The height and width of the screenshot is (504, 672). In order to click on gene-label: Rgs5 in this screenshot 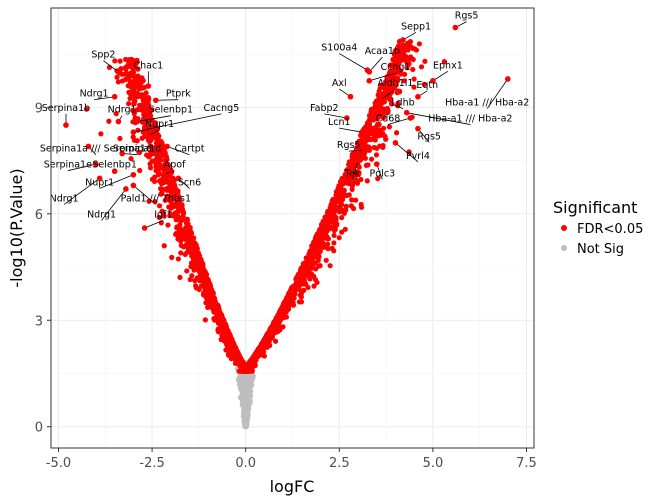, I will do `click(429, 136)`.